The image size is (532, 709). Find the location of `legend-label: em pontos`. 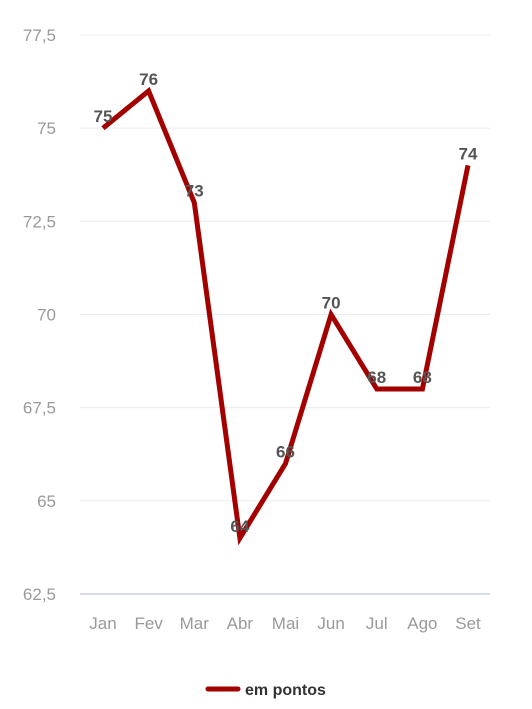

legend-label: em pontos is located at coordinates (285, 690).